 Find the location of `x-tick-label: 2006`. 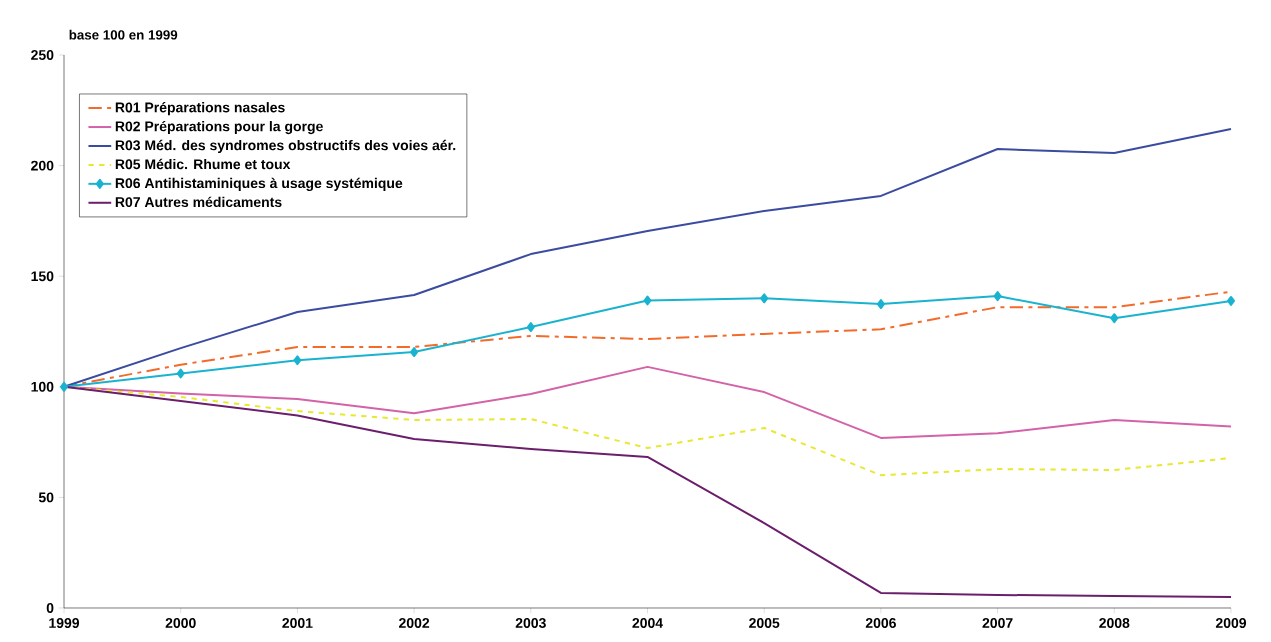

x-tick-label: 2006 is located at coordinates (880, 623).